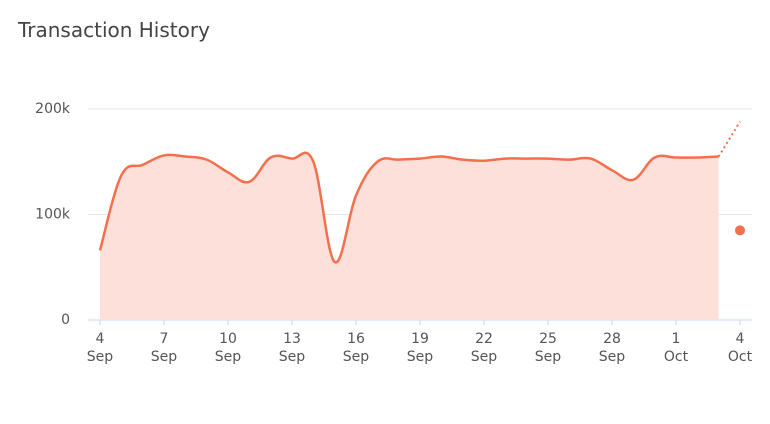  I want to click on chart-title: Transaction History, so click(114, 30).